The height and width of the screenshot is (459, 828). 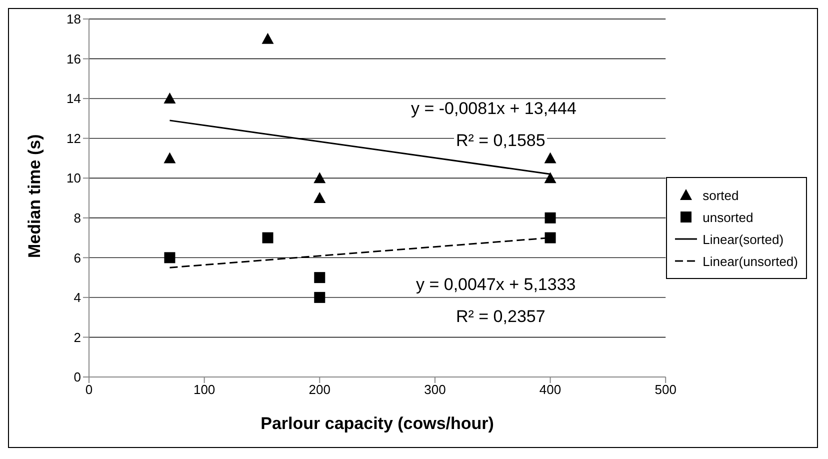 What do you see at coordinates (77, 298) in the screenshot?
I see `y-tick-label: 4` at bounding box center [77, 298].